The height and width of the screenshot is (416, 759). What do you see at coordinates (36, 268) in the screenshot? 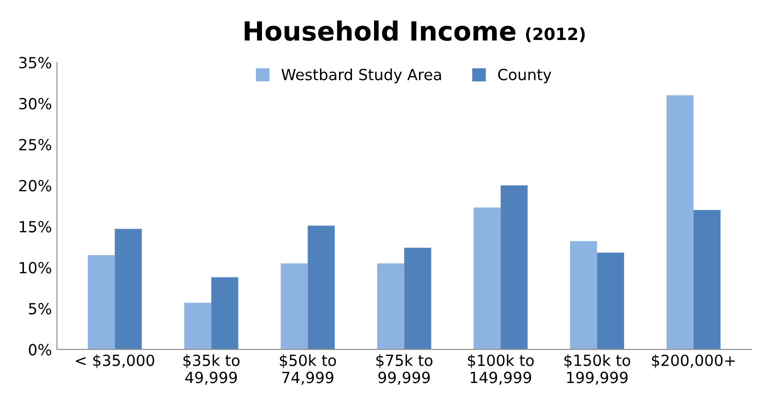
I see `y-tick-label: 10%` at bounding box center [36, 268].